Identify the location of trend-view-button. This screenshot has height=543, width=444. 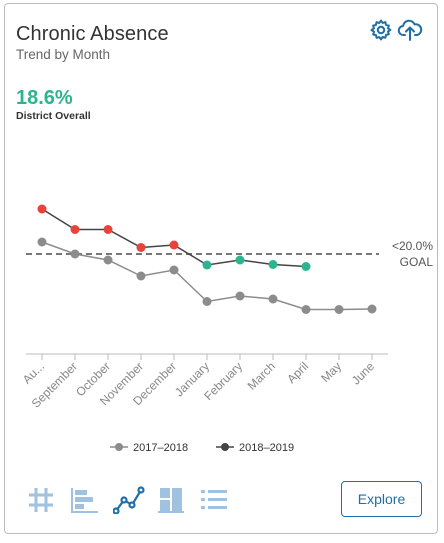
(128, 500).